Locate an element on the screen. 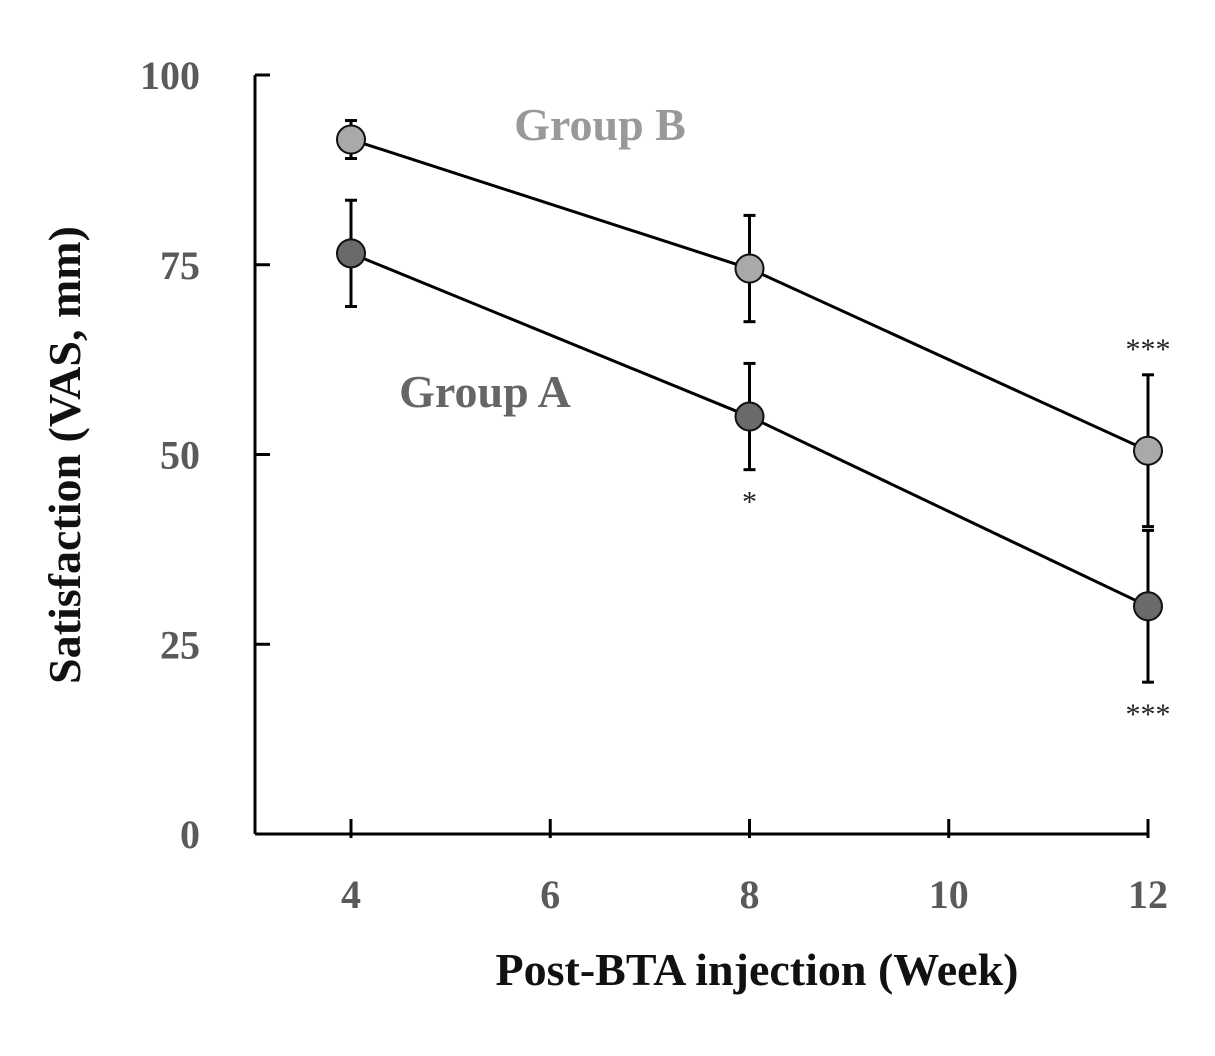  x-tick-label: 12 is located at coordinates (1148, 894).